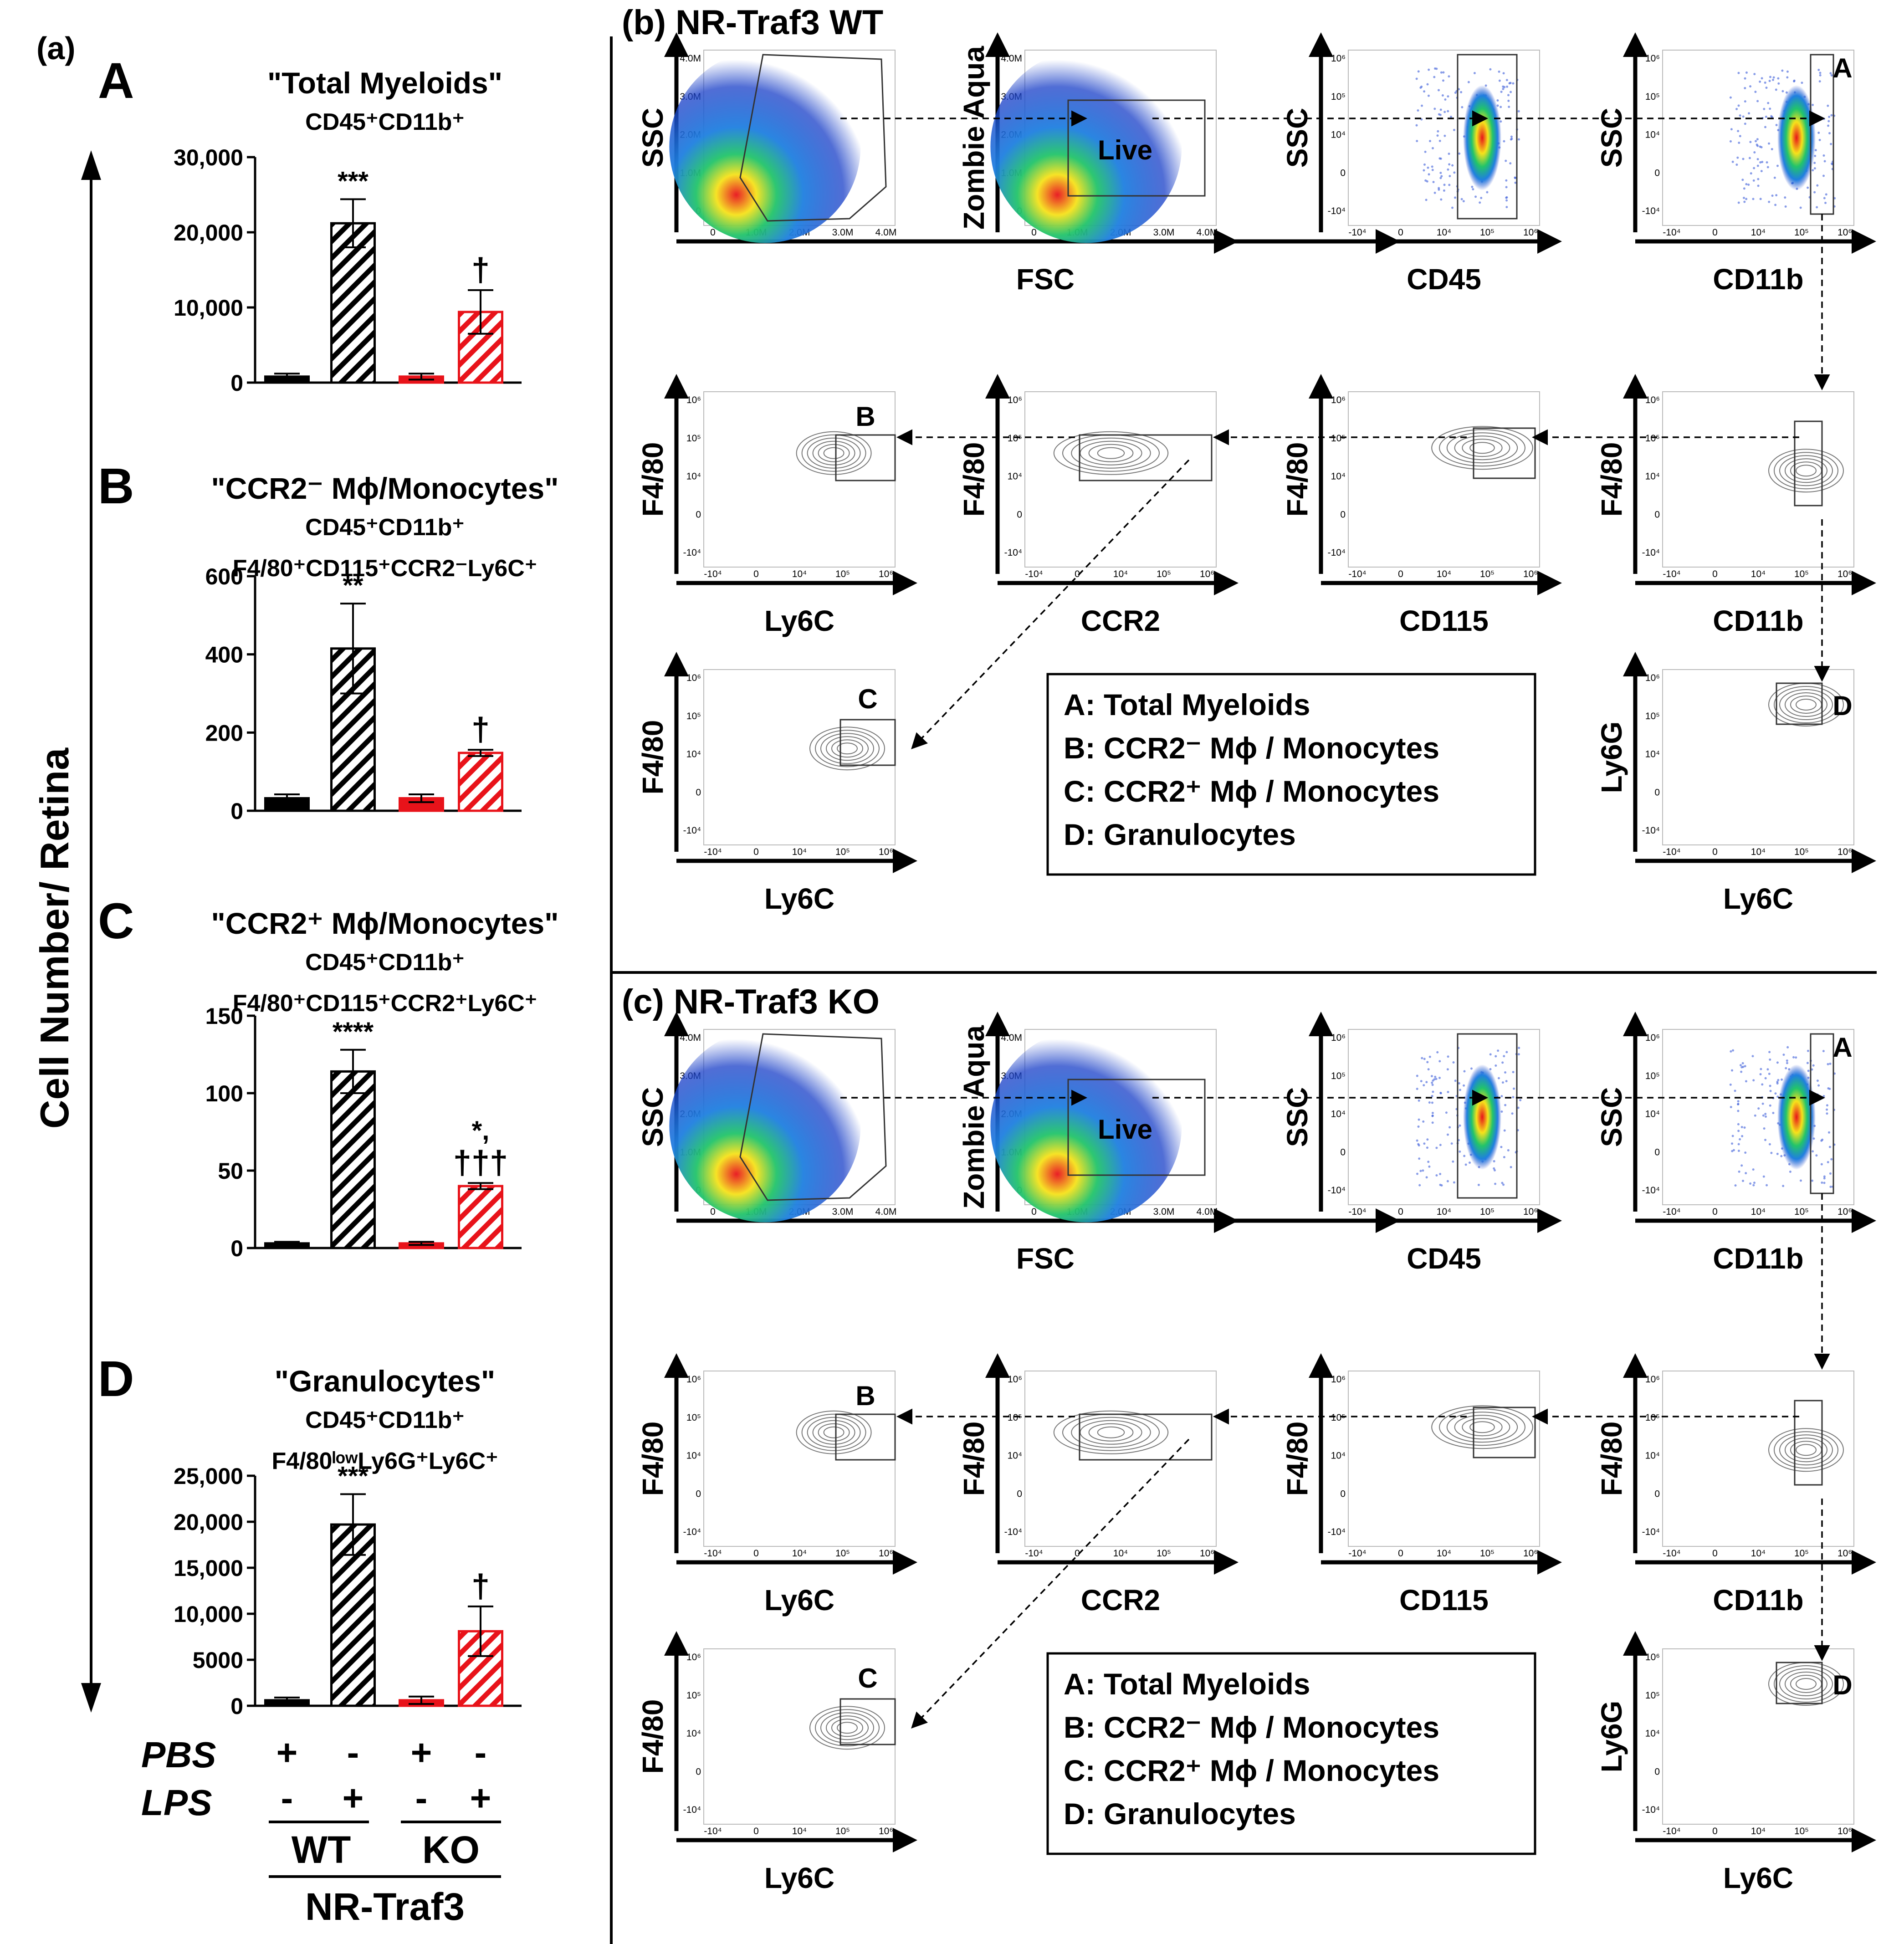 The width and height of the screenshot is (1904, 1944). I want to click on flow-plot-cd11b: -10⁴ 0 10⁴ 10⁵ 10⁶ 10⁶ 10⁵ 10⁴ 0 -10⁴ F4/80 CD11b, so click(1736, 505).